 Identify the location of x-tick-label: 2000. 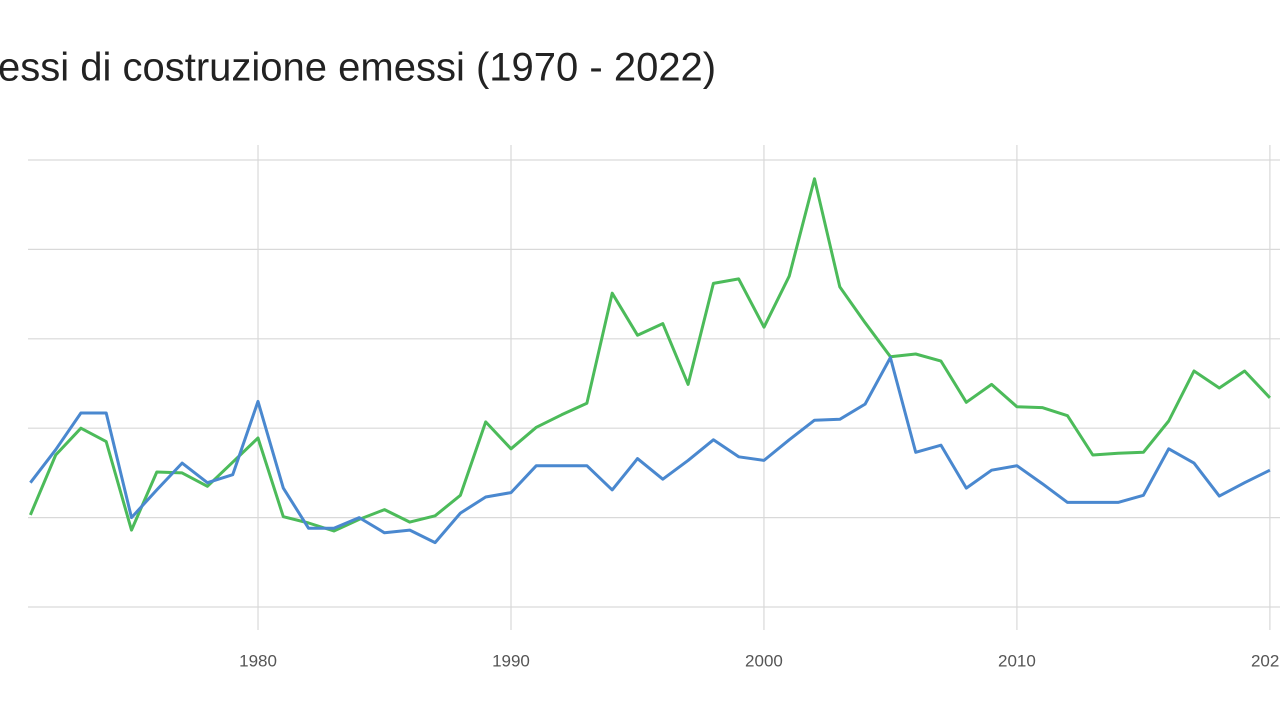
(764, 660).